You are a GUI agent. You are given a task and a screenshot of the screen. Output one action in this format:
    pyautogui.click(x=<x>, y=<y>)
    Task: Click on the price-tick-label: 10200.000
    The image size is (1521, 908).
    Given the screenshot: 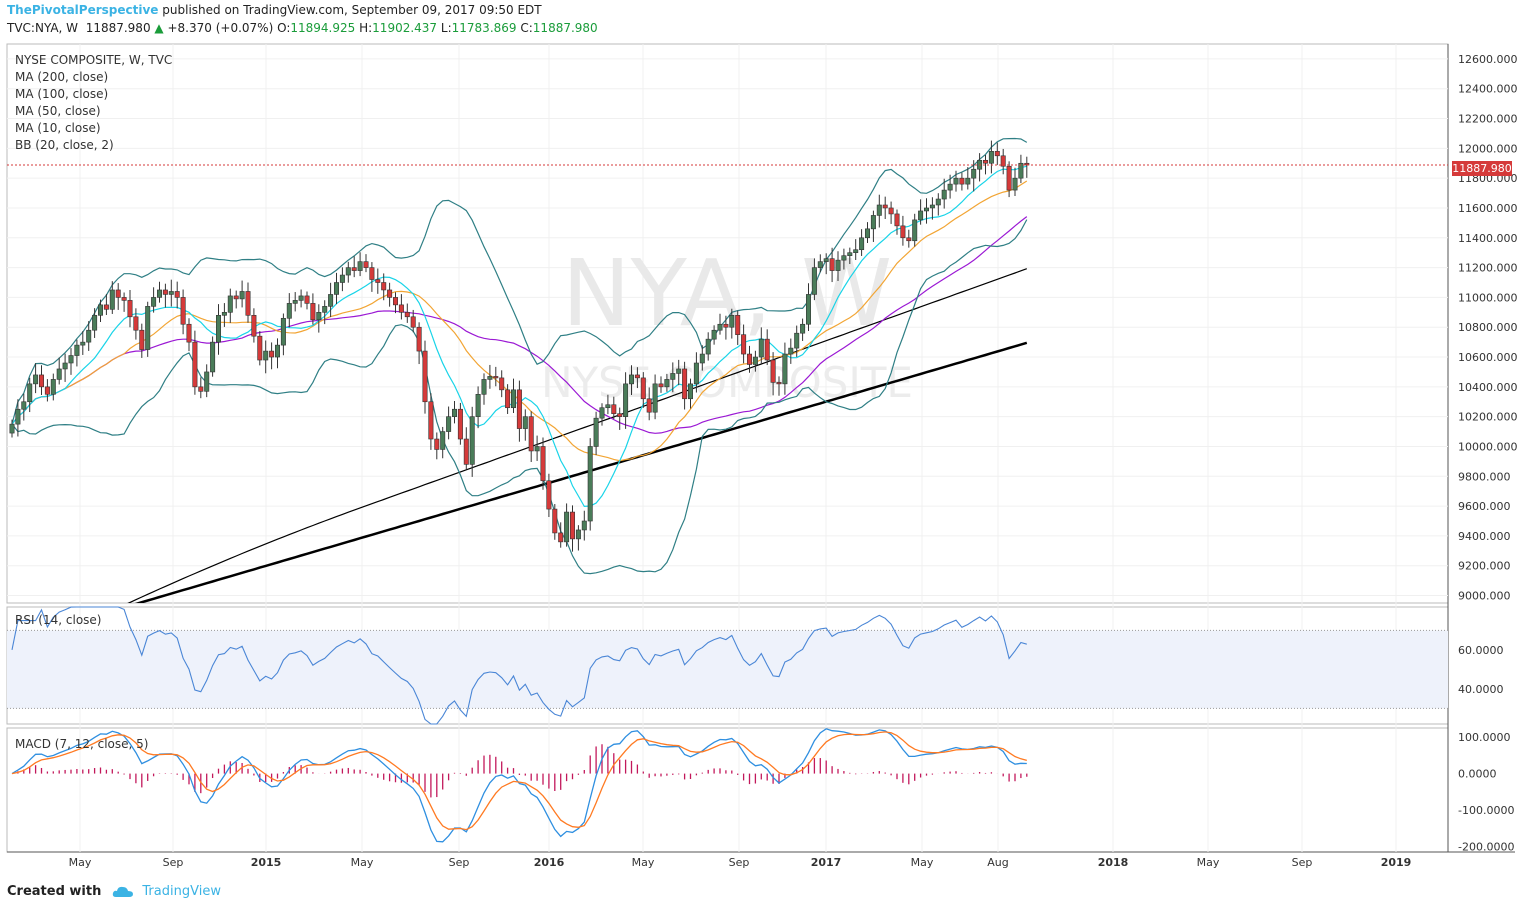 What is the action you would take?
    pyautogui.click(x=1488, y=417)
    